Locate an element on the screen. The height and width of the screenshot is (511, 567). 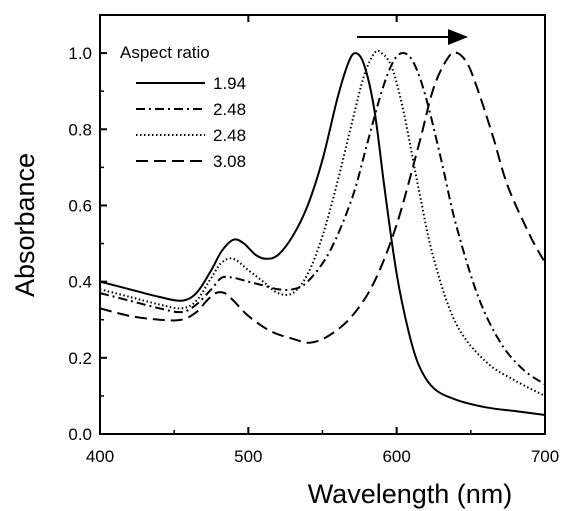
x-tick-label: 700 is located at coordinates (545, 456).